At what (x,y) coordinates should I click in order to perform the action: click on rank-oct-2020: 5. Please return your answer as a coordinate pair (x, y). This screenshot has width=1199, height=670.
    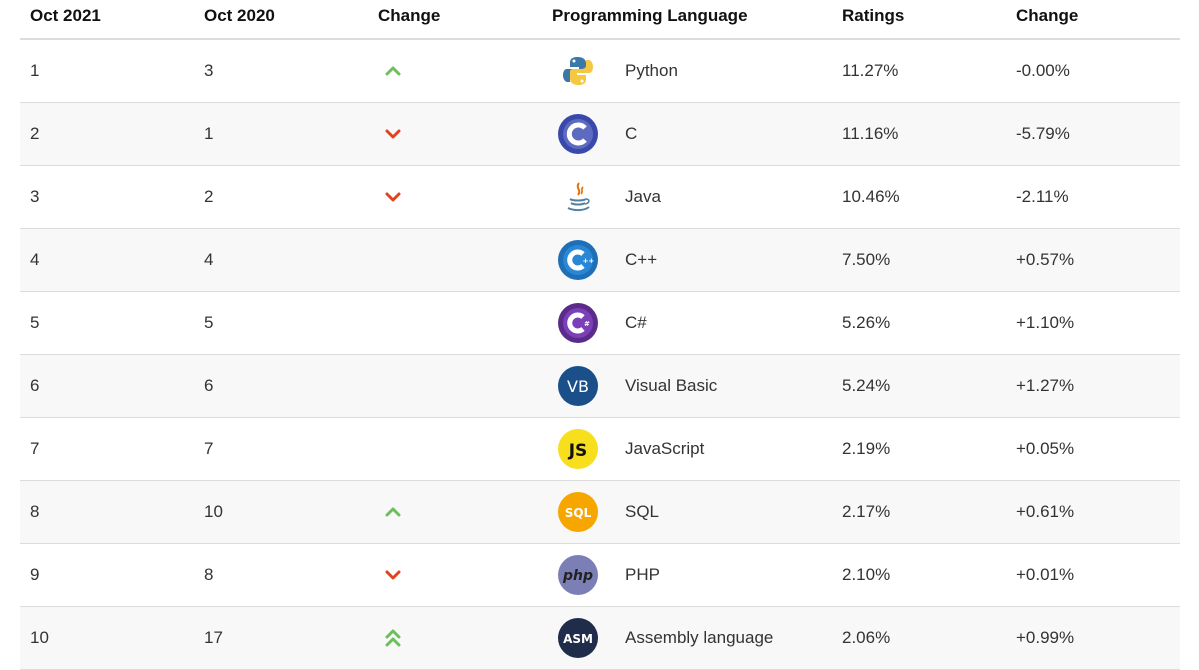
    Looking at the image, I should click on (209, 322).